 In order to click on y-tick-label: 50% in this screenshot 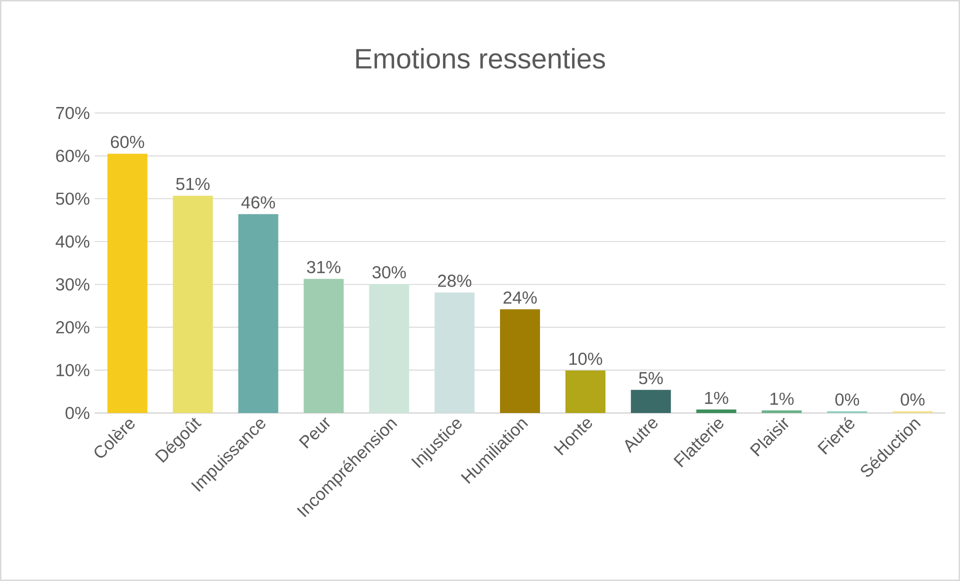, I will do `click(73, 198)`.